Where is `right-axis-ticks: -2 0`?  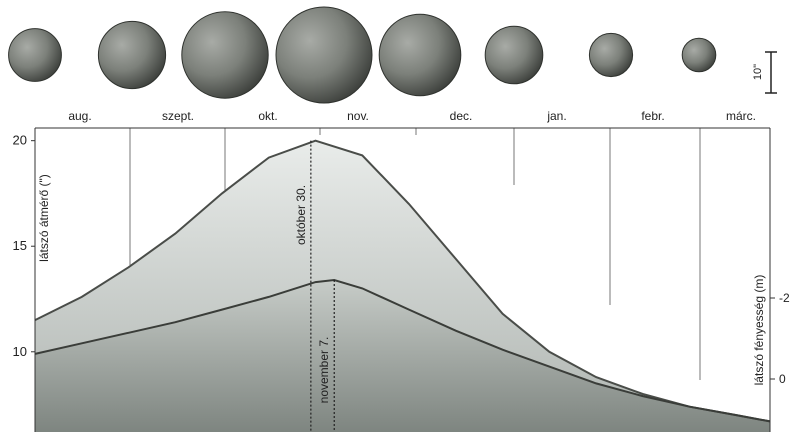 right-axis-ticks: -2 0 is located at coordinates (780, 338).